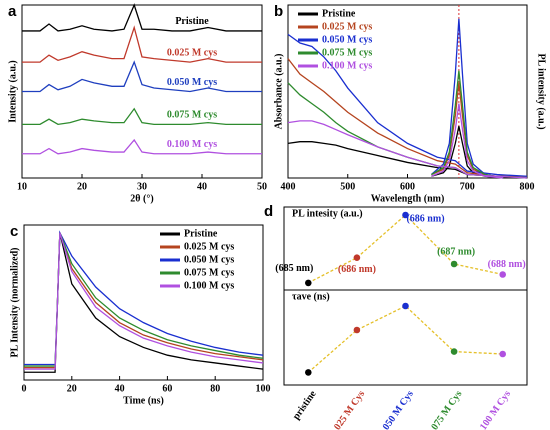 The width and height of the screenshot is (550, 430). I want to click on x-axis-label: Wavelength (nm), so click(408, 198).